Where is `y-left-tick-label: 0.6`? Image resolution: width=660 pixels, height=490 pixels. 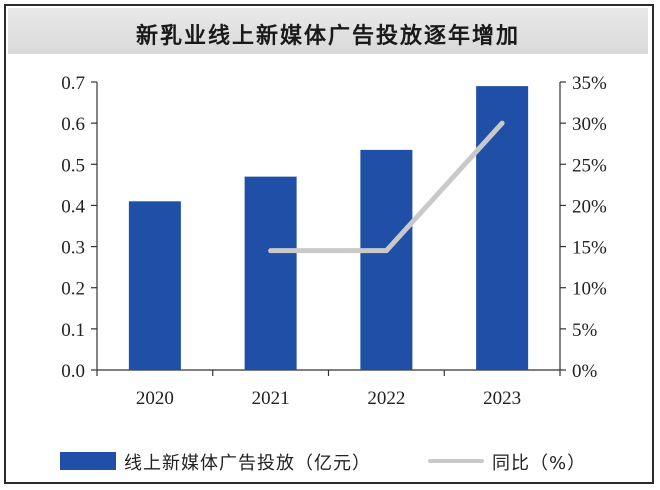 y-left-tick-label: 0.6 is located at coordinates (73, 124).